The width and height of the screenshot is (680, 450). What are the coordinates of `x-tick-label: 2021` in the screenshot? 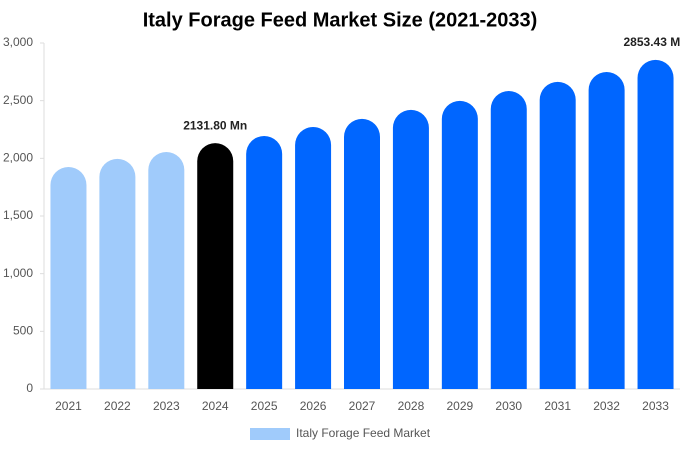 It's located at (68, 406).